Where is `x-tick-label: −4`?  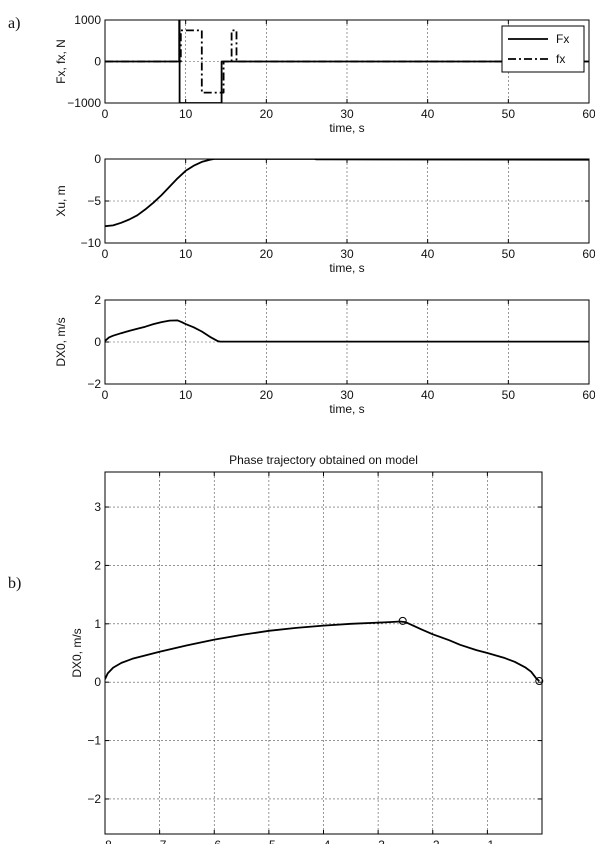
x-tick-label: −4 is located at coordinates (324, 841).